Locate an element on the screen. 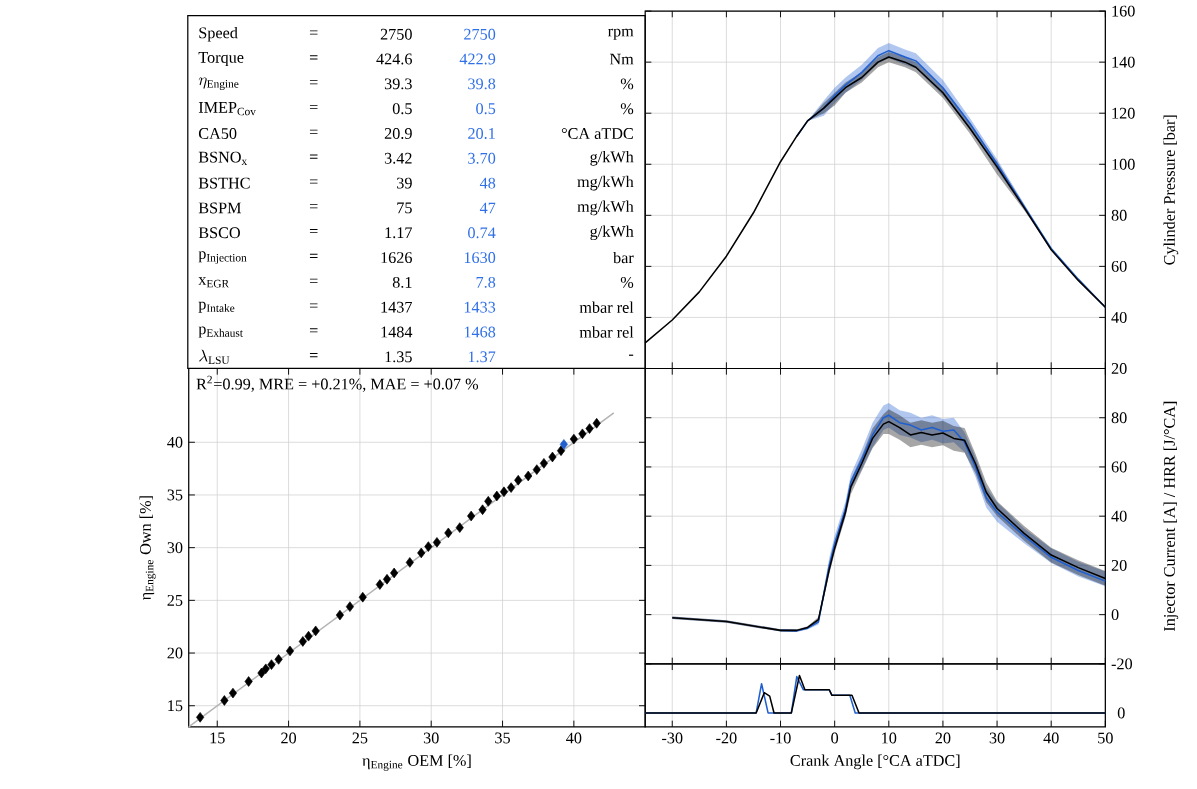 This screenshot has height=789, width=1197. text: 75 is located at coordinates (404, 208).